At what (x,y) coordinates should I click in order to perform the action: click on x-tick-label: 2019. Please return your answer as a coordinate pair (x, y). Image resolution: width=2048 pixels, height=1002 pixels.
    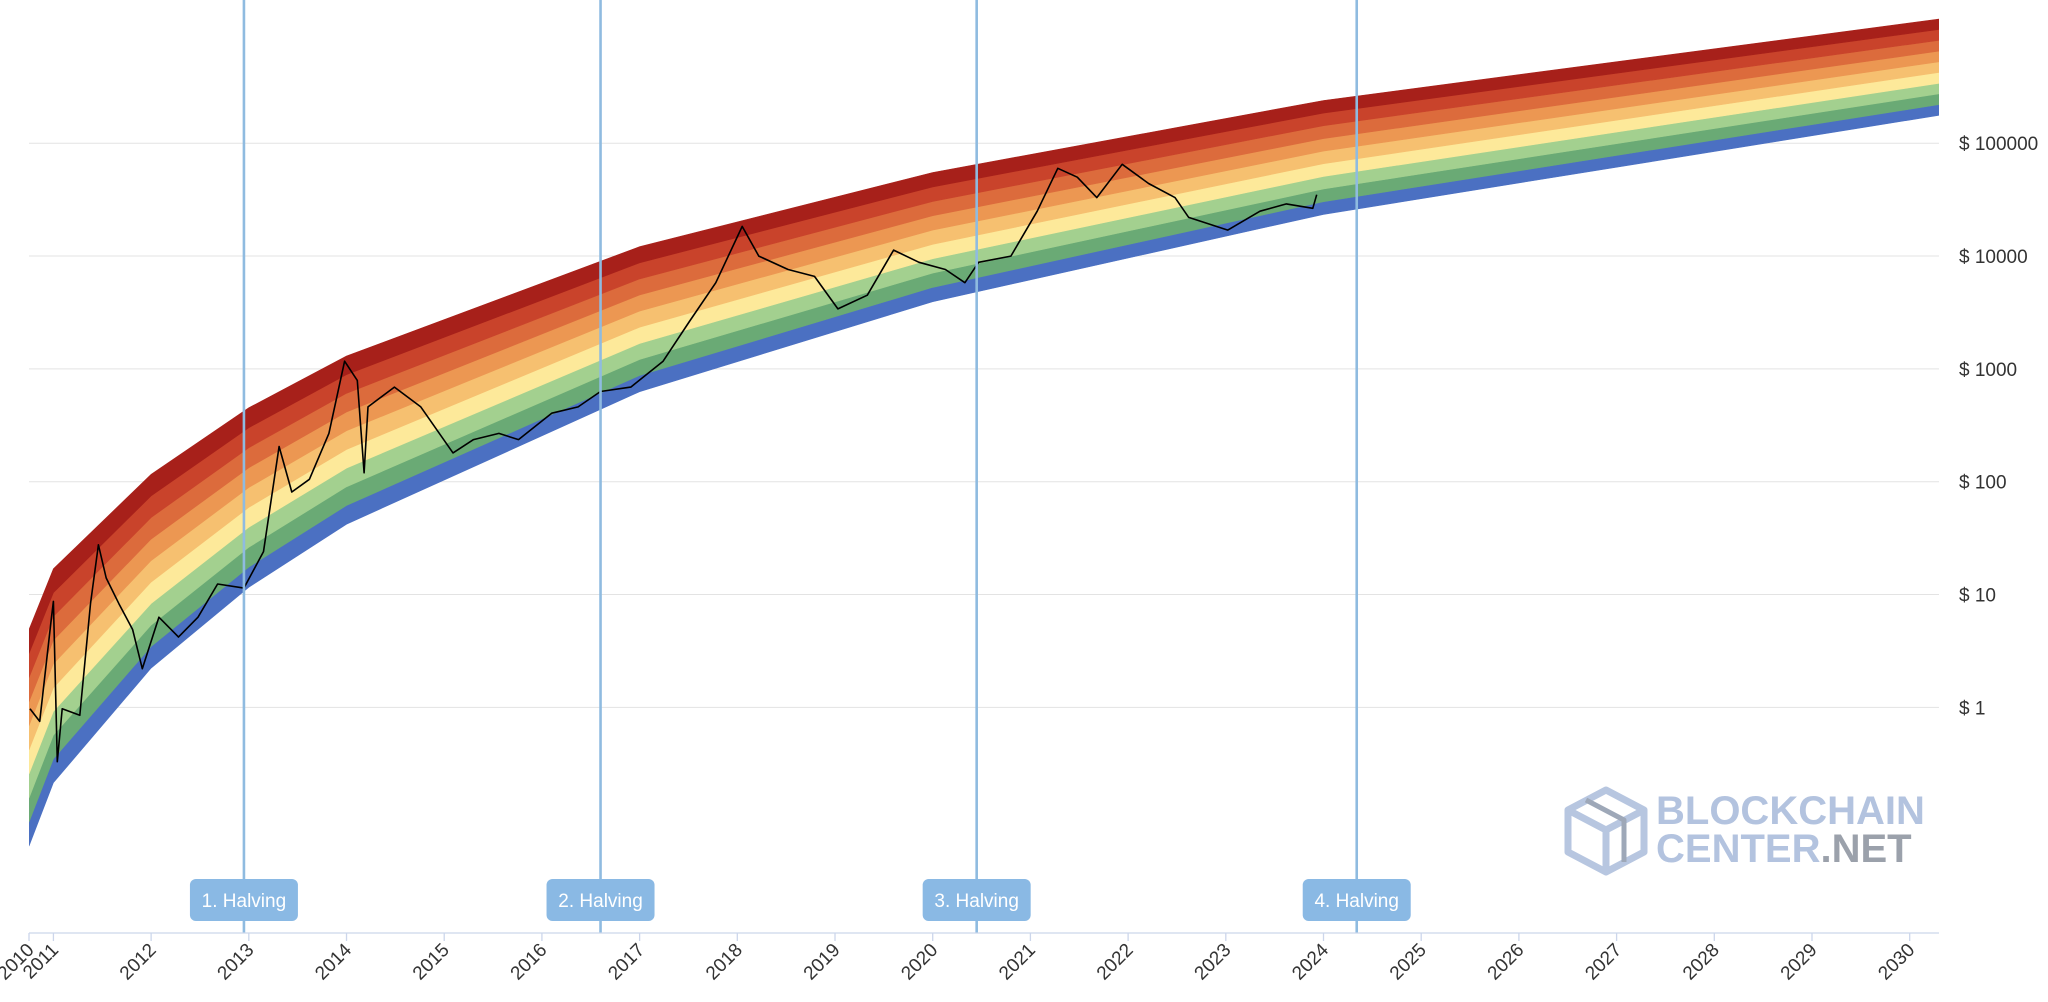
    Looking at the image, I should click on (822, 962).